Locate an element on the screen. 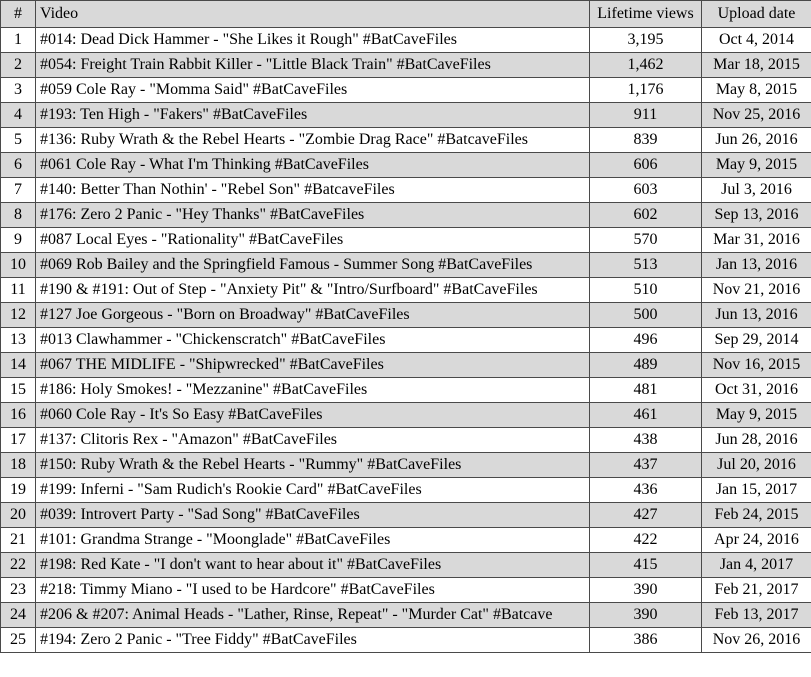  row-rank: 6 is located at coordinates (18, 165).